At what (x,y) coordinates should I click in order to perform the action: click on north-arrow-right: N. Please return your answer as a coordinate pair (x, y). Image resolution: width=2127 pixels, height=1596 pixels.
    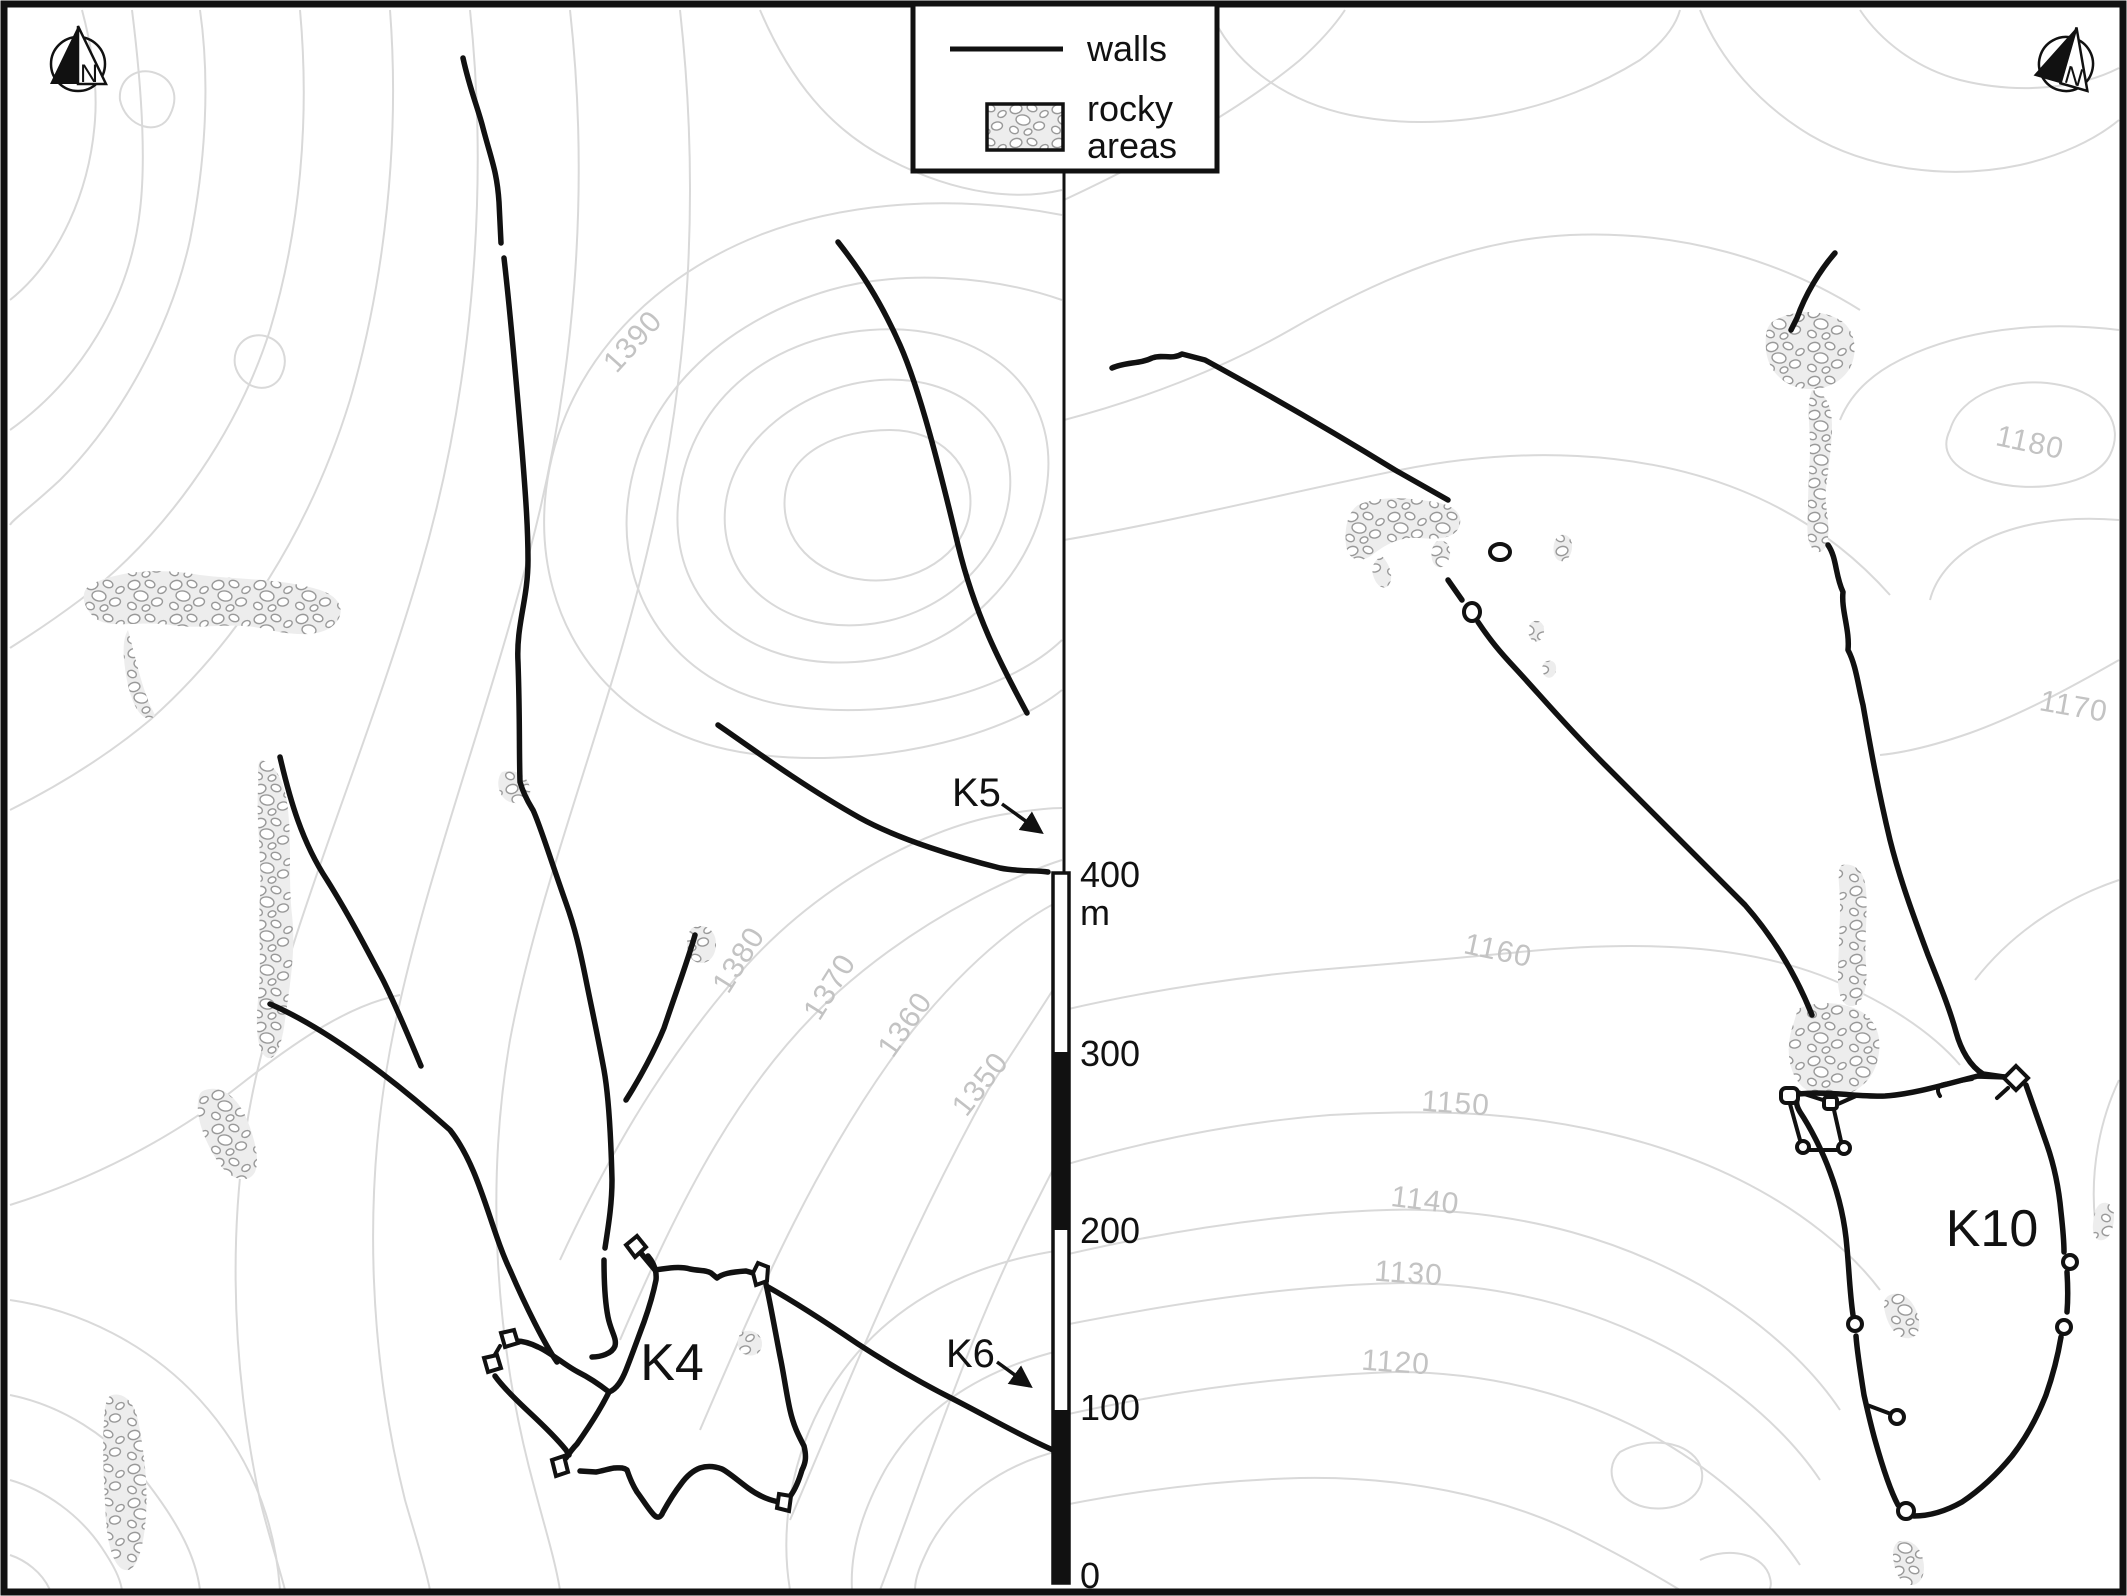
    Looking at the image, I should click on (2064, 60).